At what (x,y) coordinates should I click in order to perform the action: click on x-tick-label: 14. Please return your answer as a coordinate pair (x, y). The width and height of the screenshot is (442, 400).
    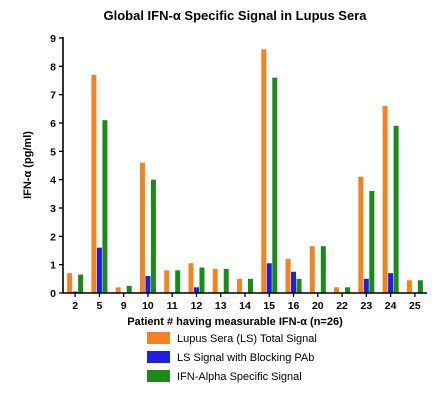
    Looking at the image, I should click on (245, 306).